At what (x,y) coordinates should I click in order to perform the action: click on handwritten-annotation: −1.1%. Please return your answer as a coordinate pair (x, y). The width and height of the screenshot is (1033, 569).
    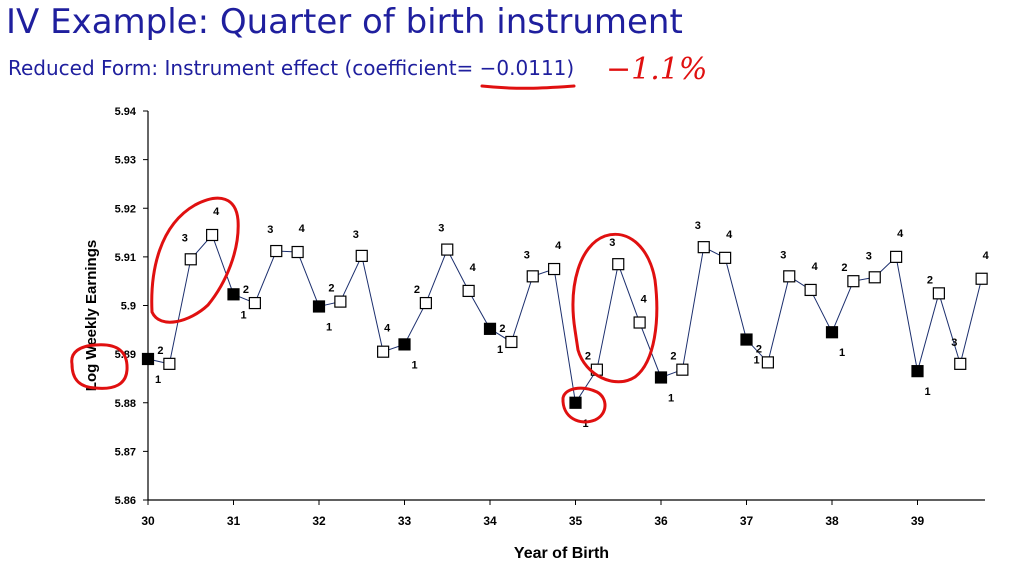
    Looking at the image, I should click on (657, 69).